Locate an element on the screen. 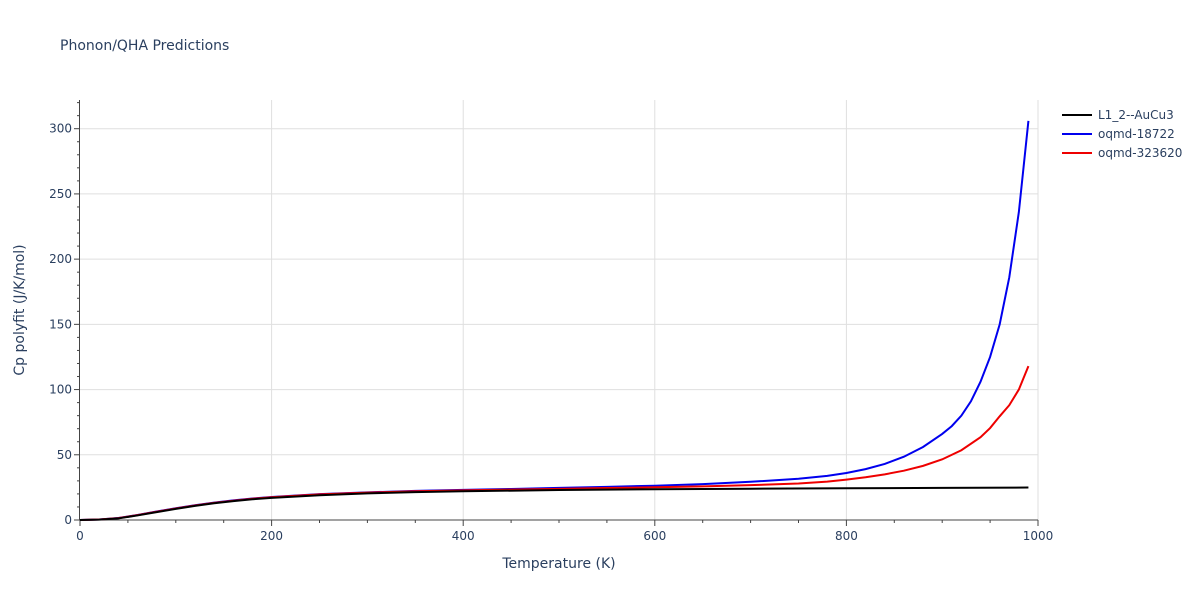 The height and width of the screenshot is (600, 1200). y-tick-label: 250 is located at coordinates (60, 194).